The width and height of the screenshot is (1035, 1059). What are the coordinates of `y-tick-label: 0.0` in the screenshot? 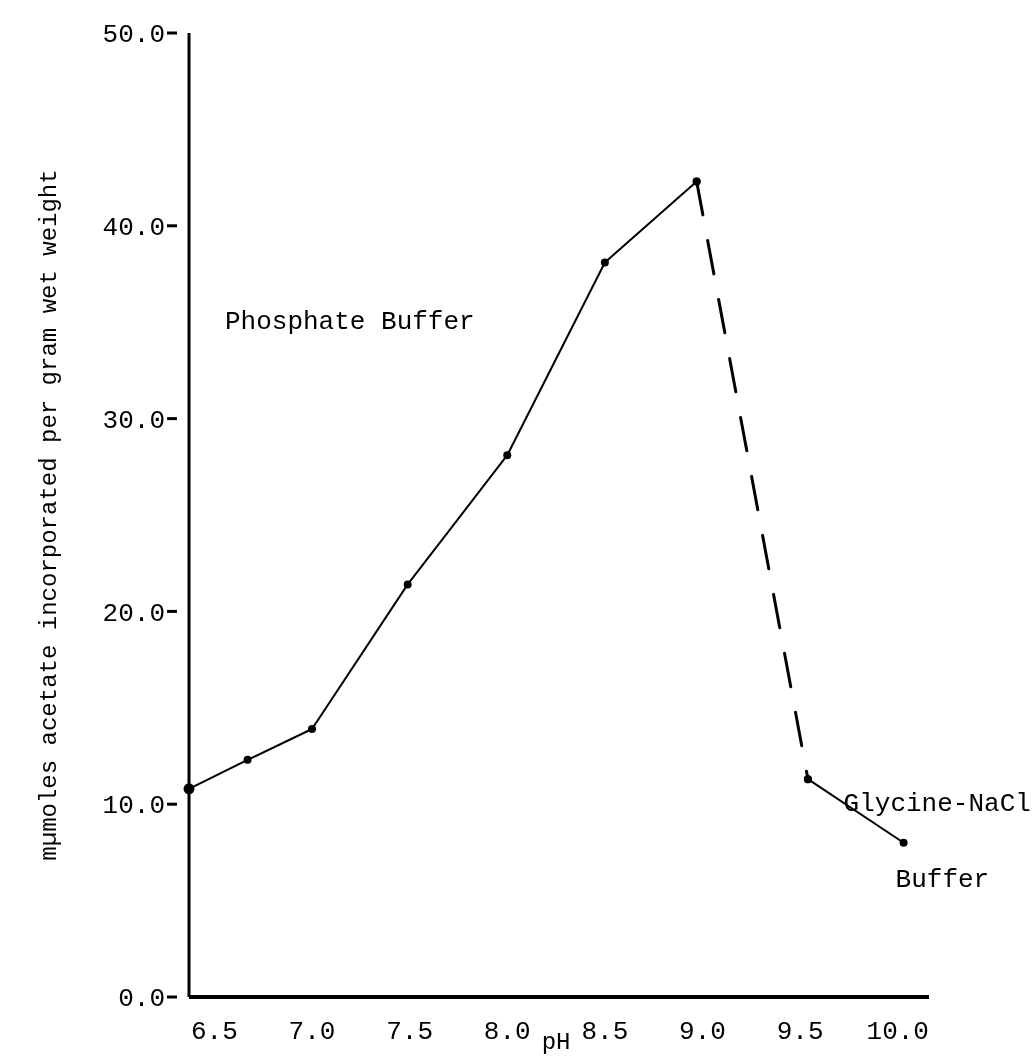 It's located at (141, 999).